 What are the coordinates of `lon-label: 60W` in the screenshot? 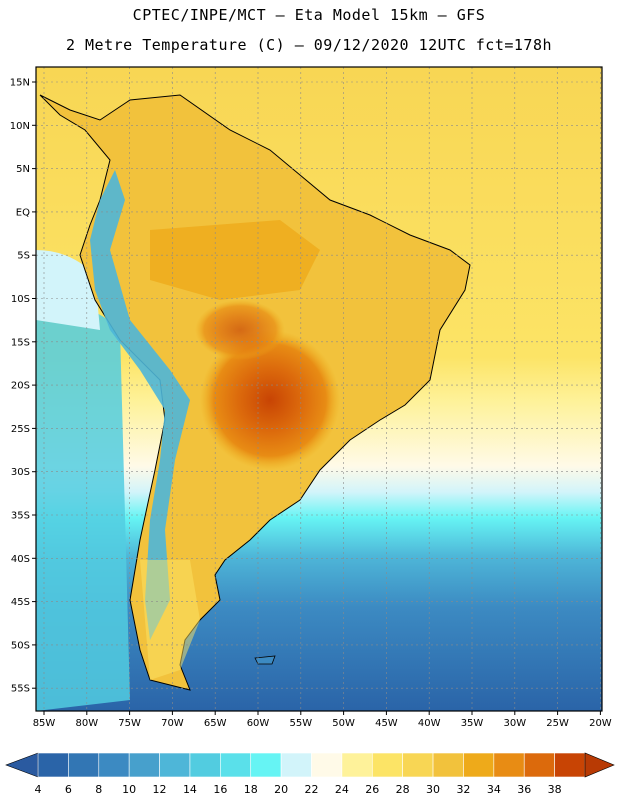 It's located at (258, 723).